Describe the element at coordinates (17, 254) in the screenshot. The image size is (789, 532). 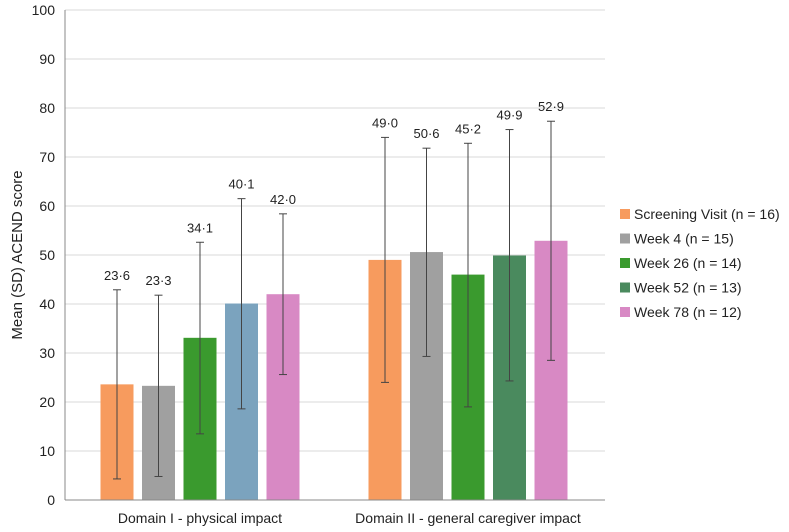
I see `y-axis-title: Mean (SD) ACEND score` at that location.